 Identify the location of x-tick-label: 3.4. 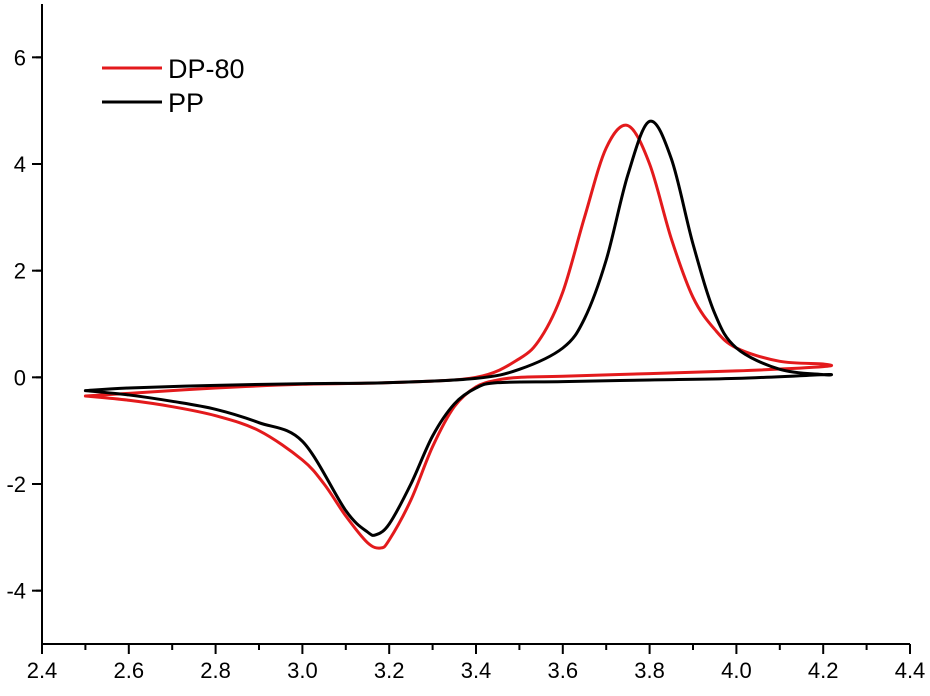
(476, 670).